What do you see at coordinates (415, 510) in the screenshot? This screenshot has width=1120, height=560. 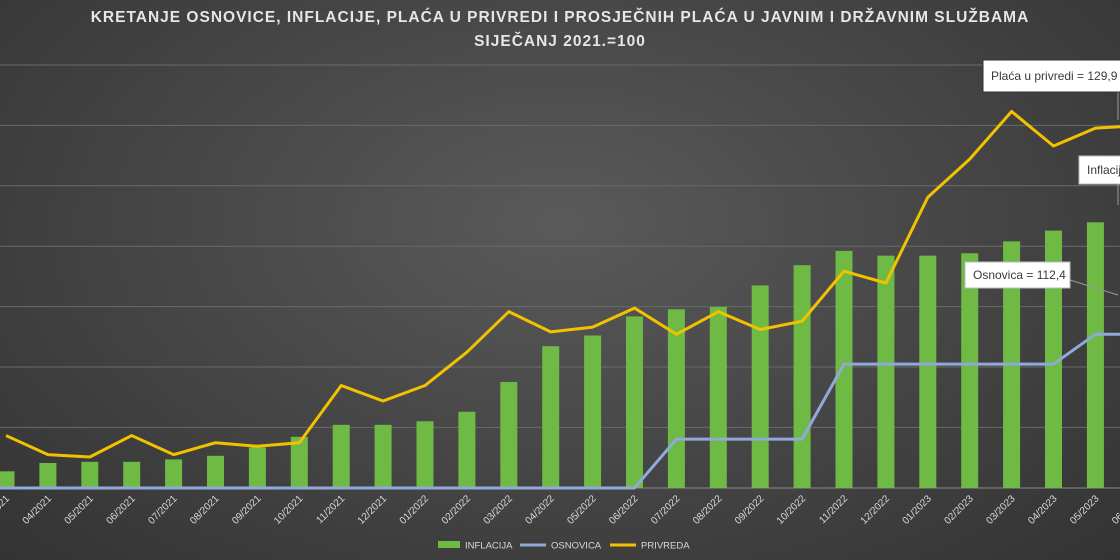 I see `x-tick-label: 01/2022` at bounding box center [415, 510].